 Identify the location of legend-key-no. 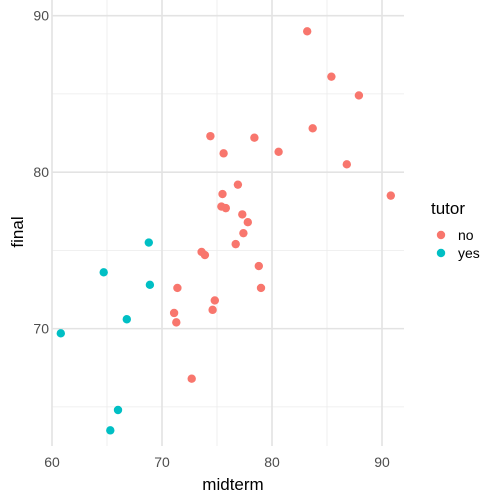
(441, 235).